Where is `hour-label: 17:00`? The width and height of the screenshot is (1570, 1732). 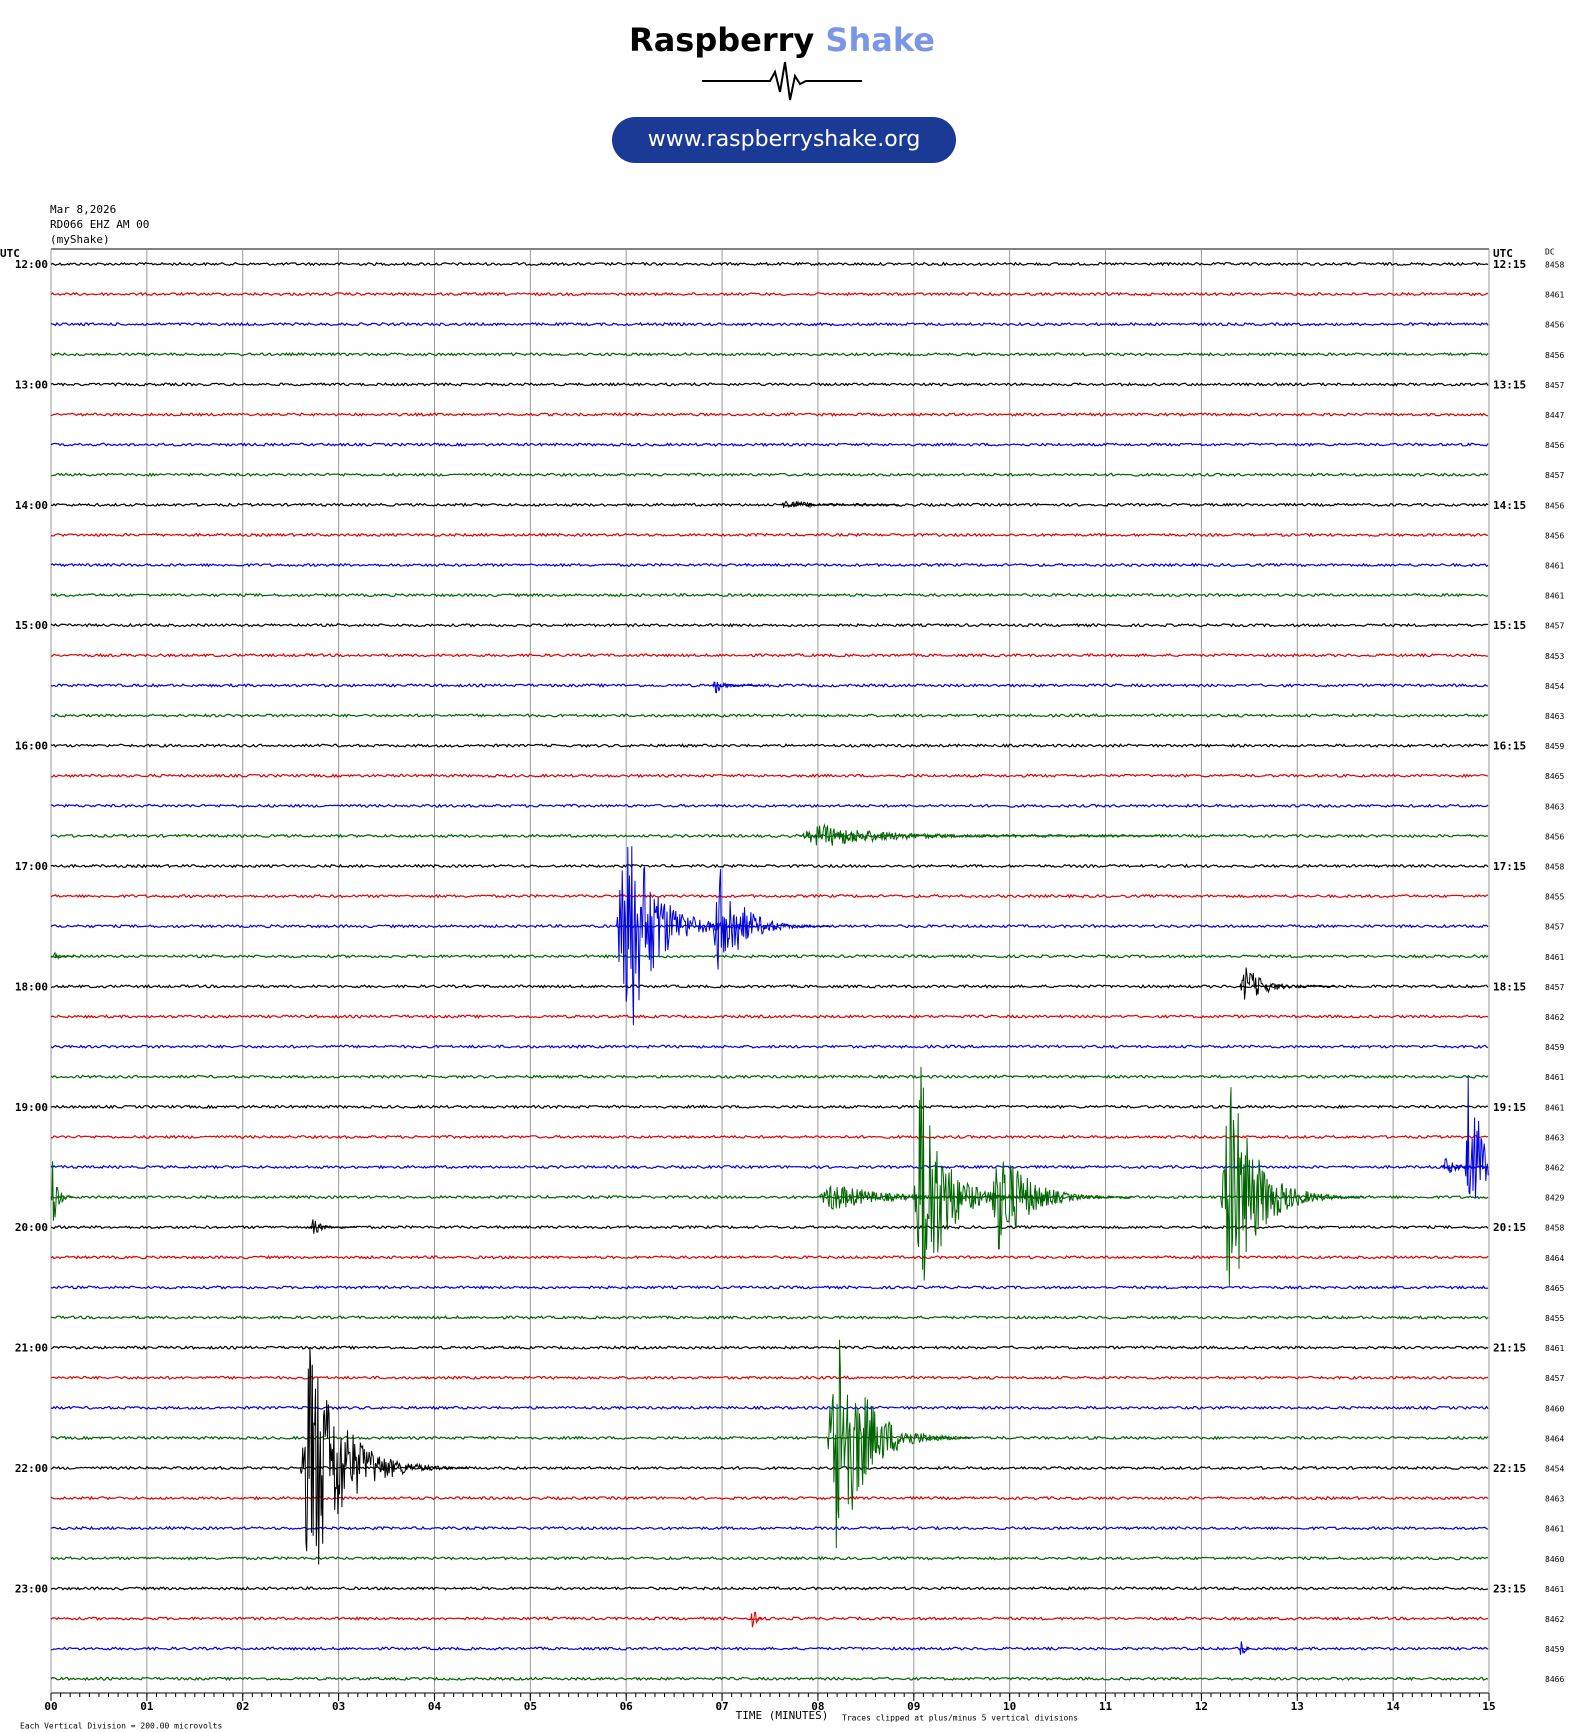
hour-label: 17:00 is located at coordinates (31, 866).